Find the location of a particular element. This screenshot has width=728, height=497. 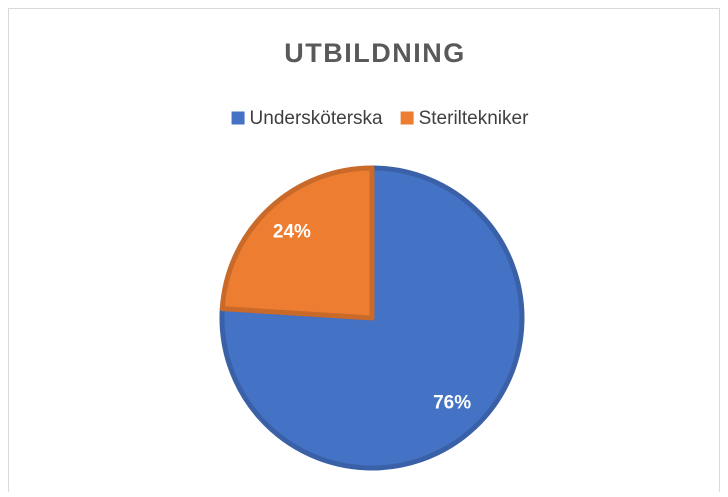

legend-label: Undersköterska is located at coordinates (316, 118).